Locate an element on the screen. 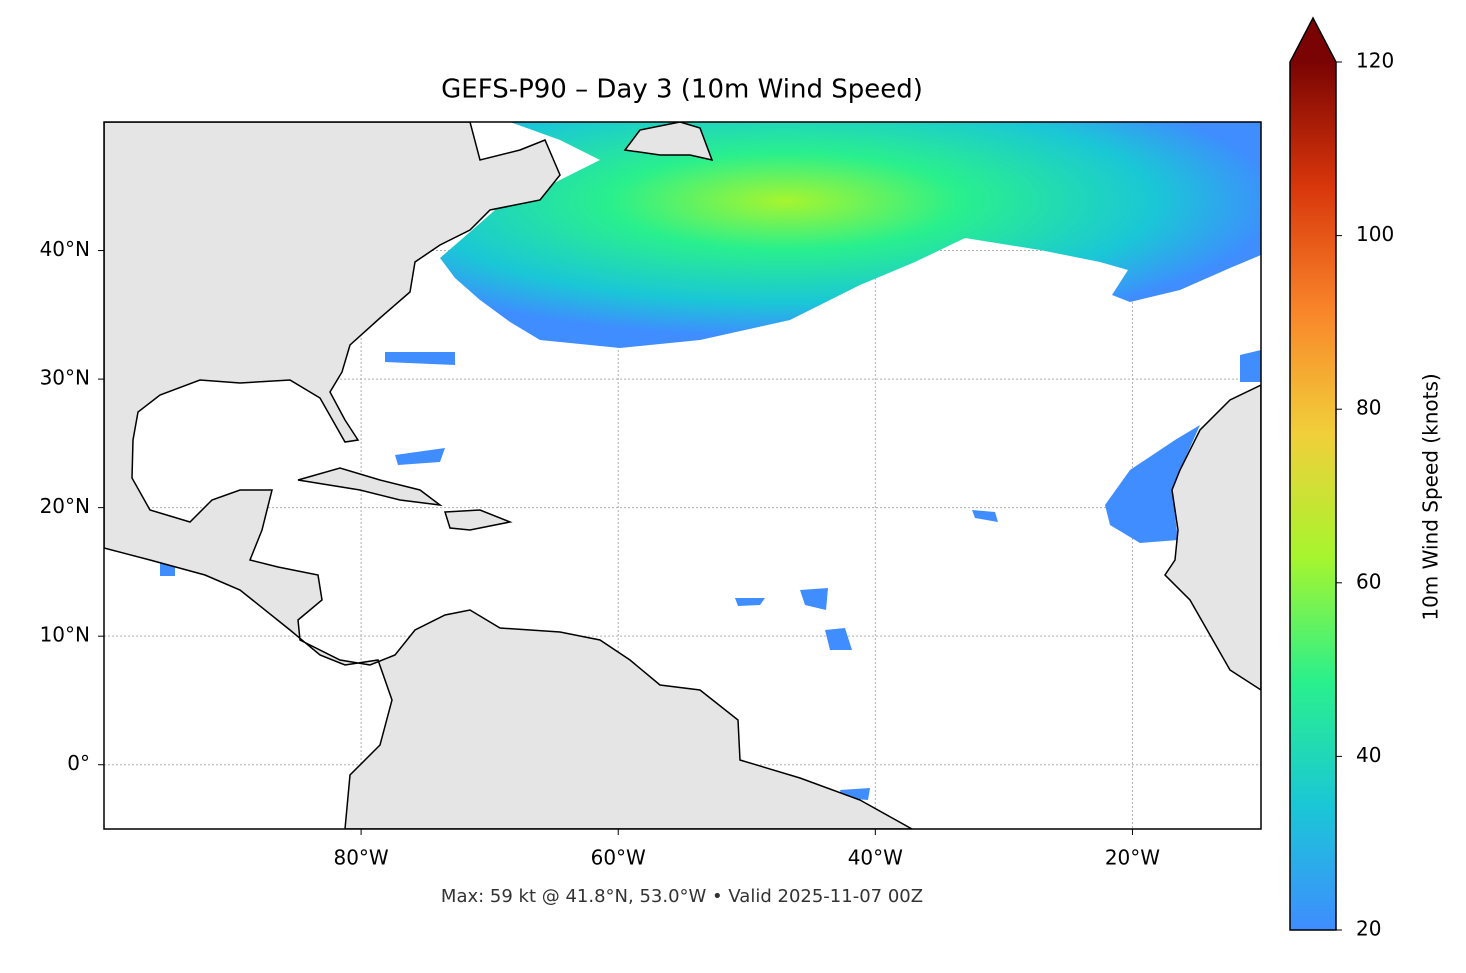 Image resolution: width=1466 pixels, height=973 pixels. colorbar-tick-label: 40 is located at coordinates (1368, 755).